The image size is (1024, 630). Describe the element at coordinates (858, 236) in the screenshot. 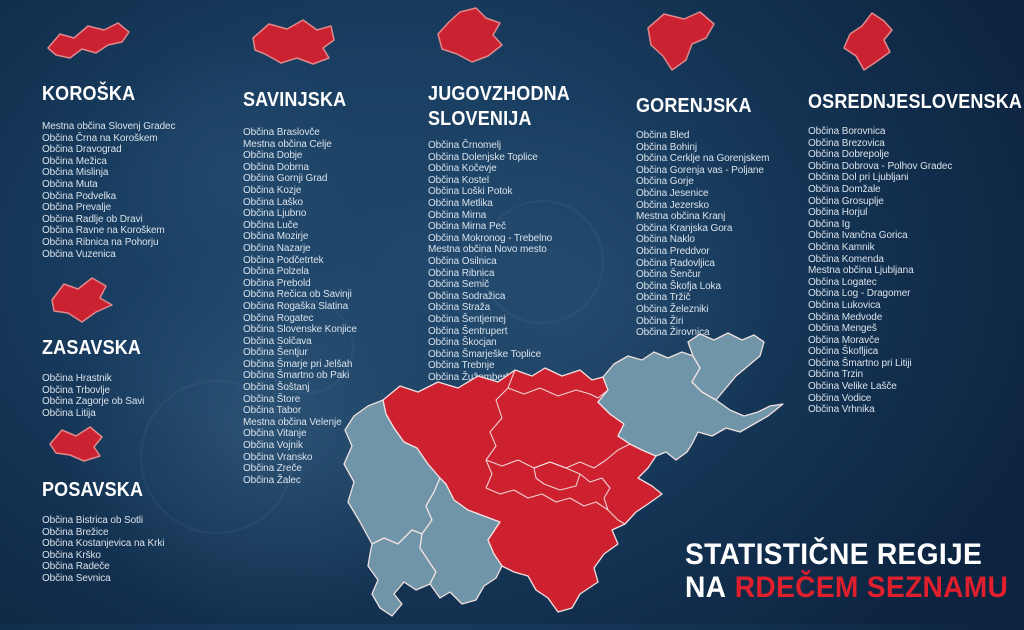

I see `municipality-item: Občina Ivančna Gorica` at that location.